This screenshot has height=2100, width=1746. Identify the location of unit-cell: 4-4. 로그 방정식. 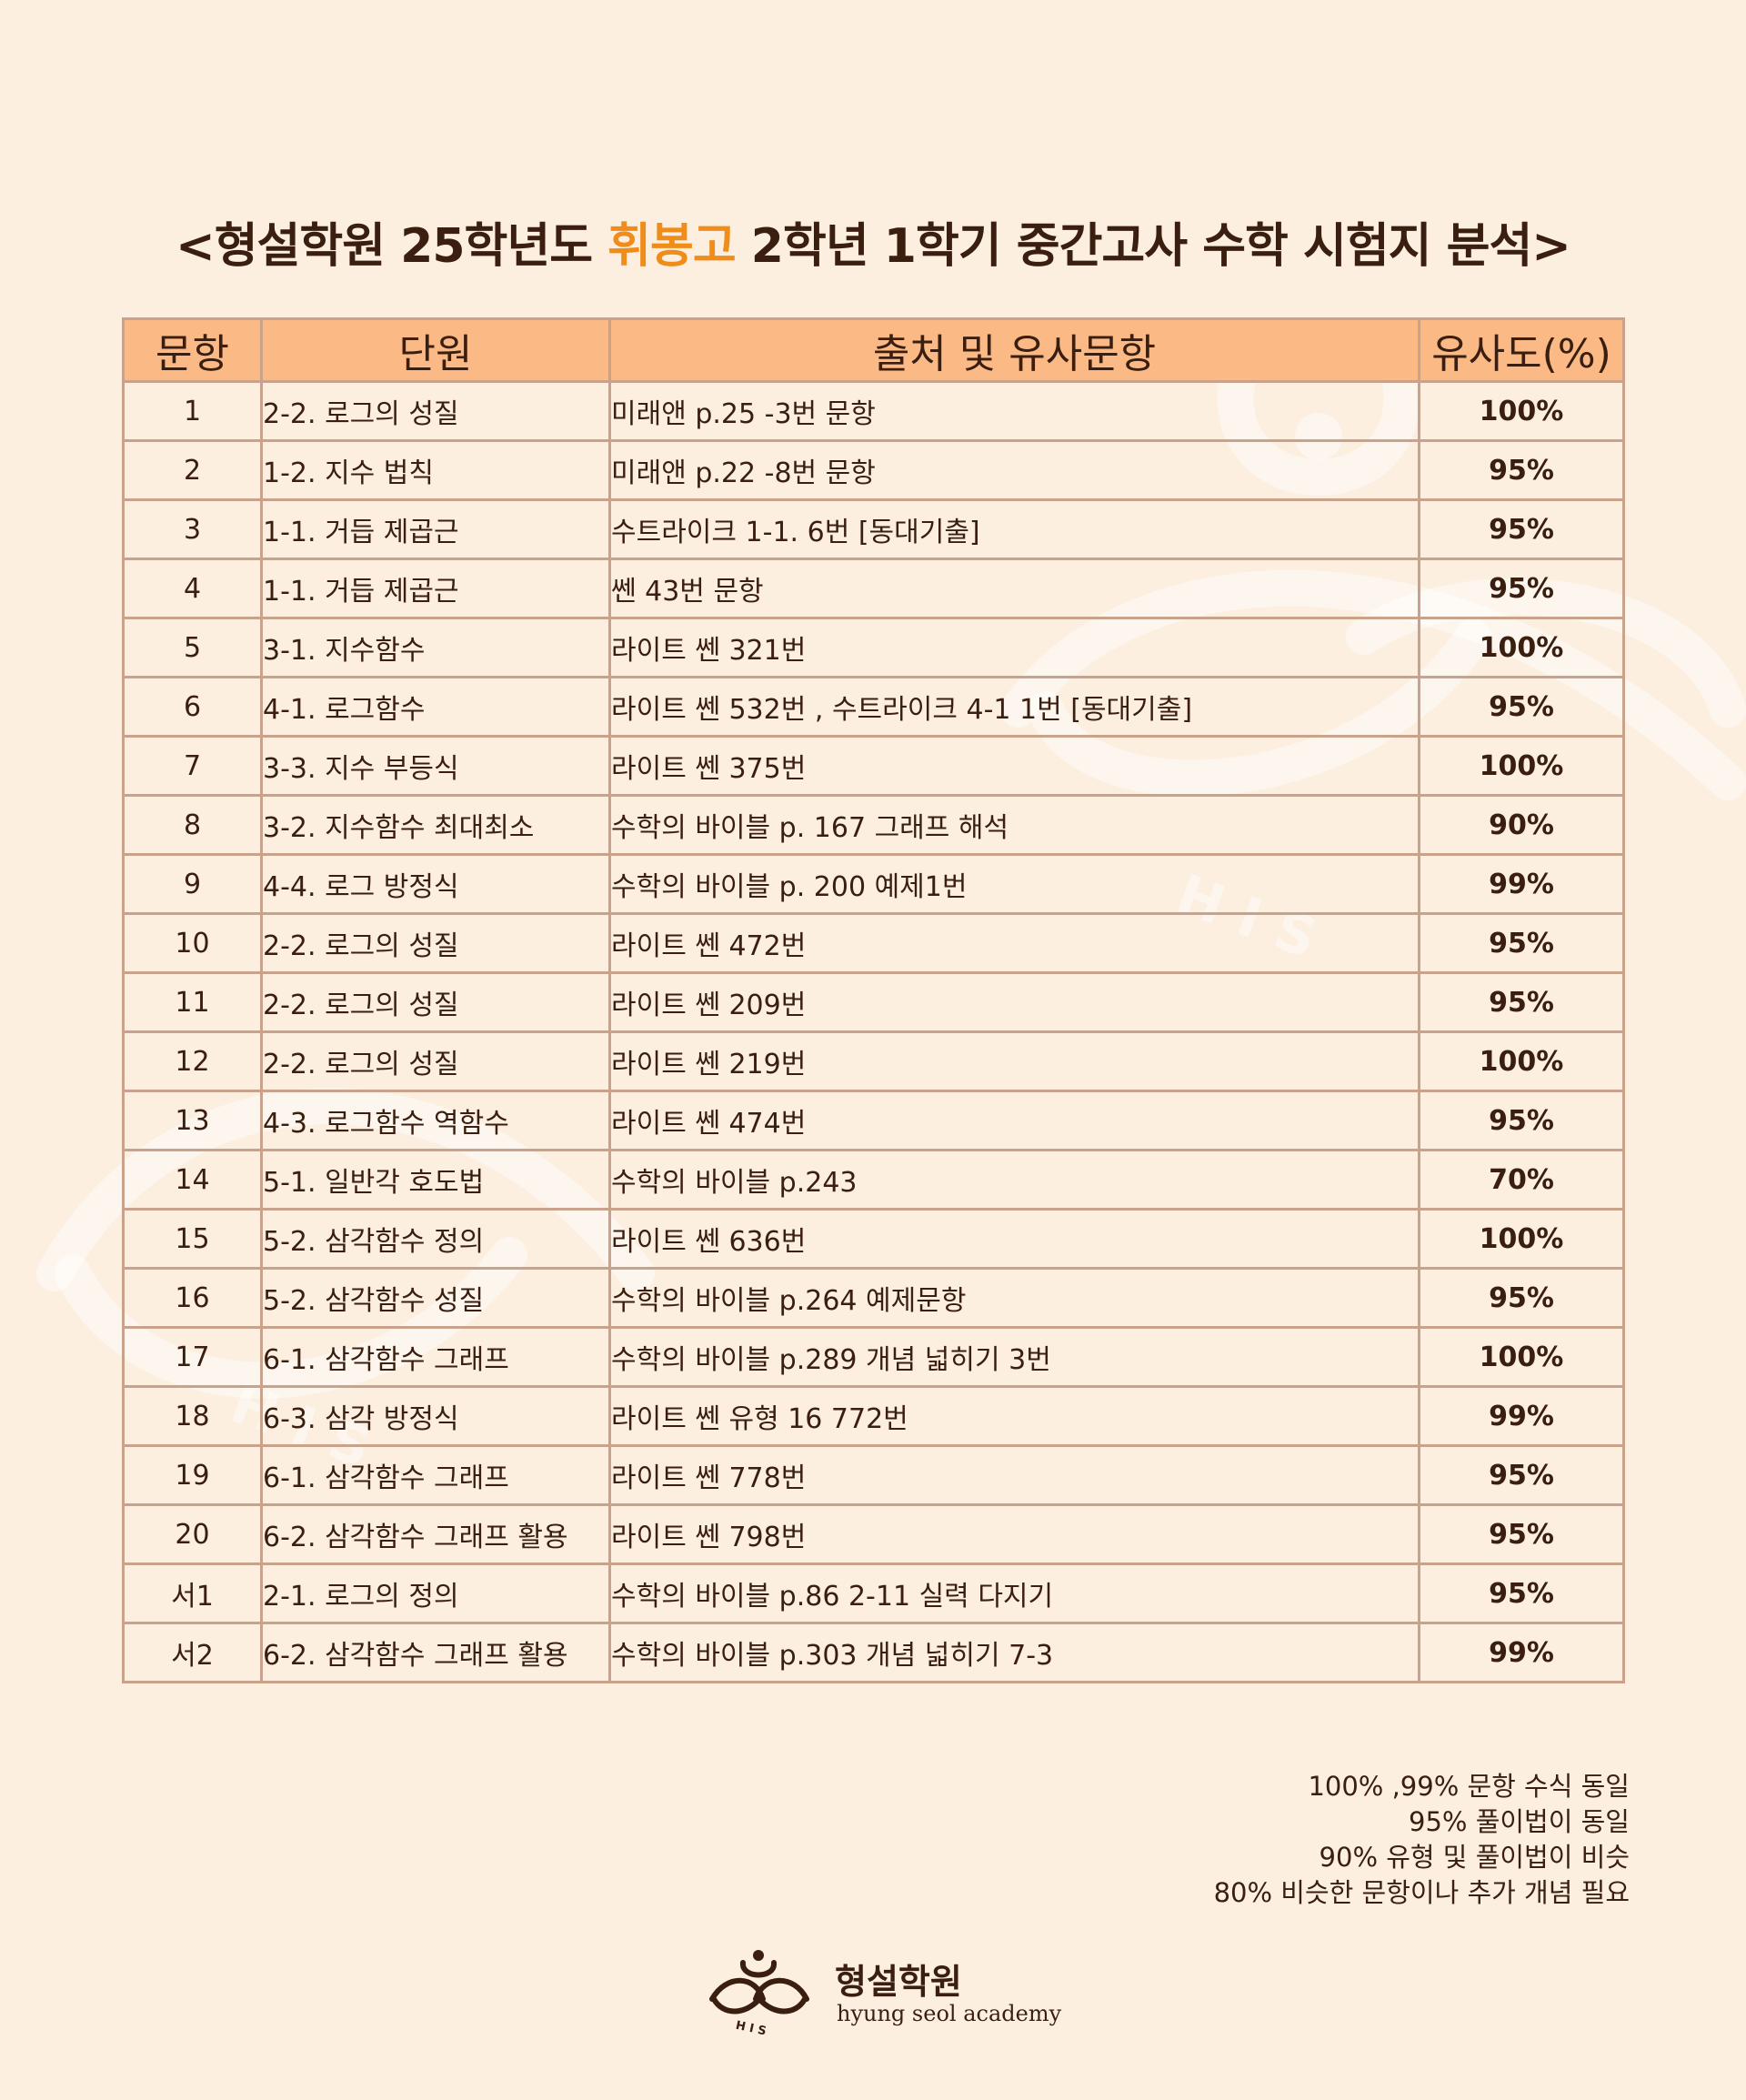
(436, 884).